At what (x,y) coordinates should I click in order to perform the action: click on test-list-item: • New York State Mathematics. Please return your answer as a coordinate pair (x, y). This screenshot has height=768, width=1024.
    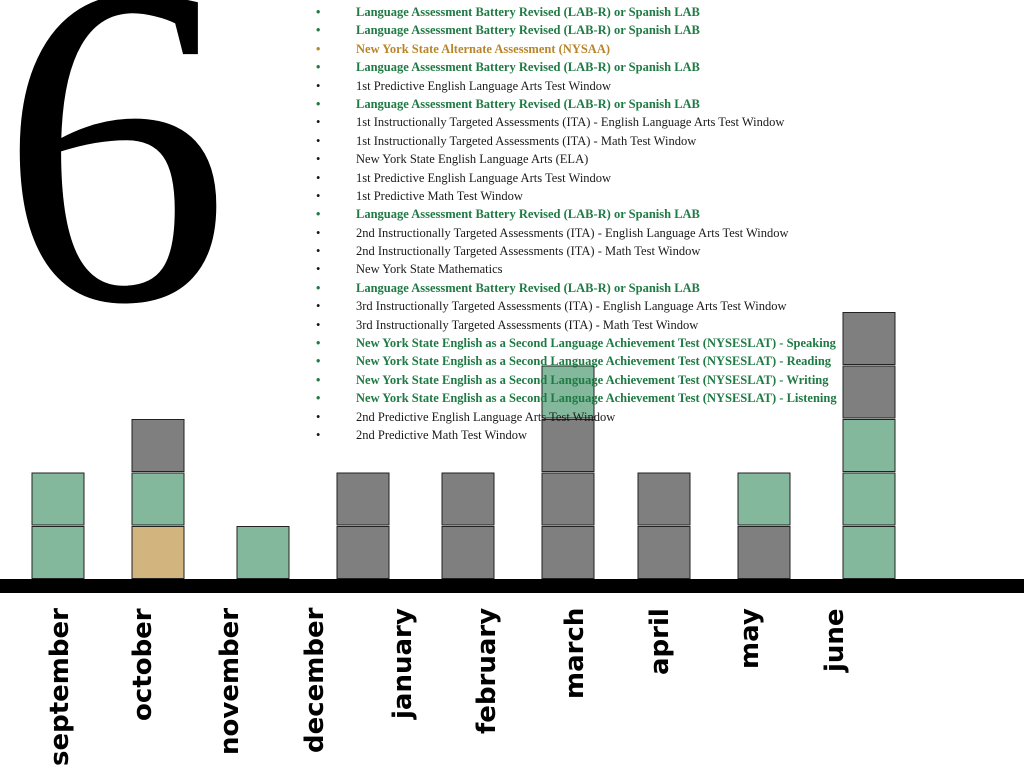
    Looking at the image, I should click on (576, 269).